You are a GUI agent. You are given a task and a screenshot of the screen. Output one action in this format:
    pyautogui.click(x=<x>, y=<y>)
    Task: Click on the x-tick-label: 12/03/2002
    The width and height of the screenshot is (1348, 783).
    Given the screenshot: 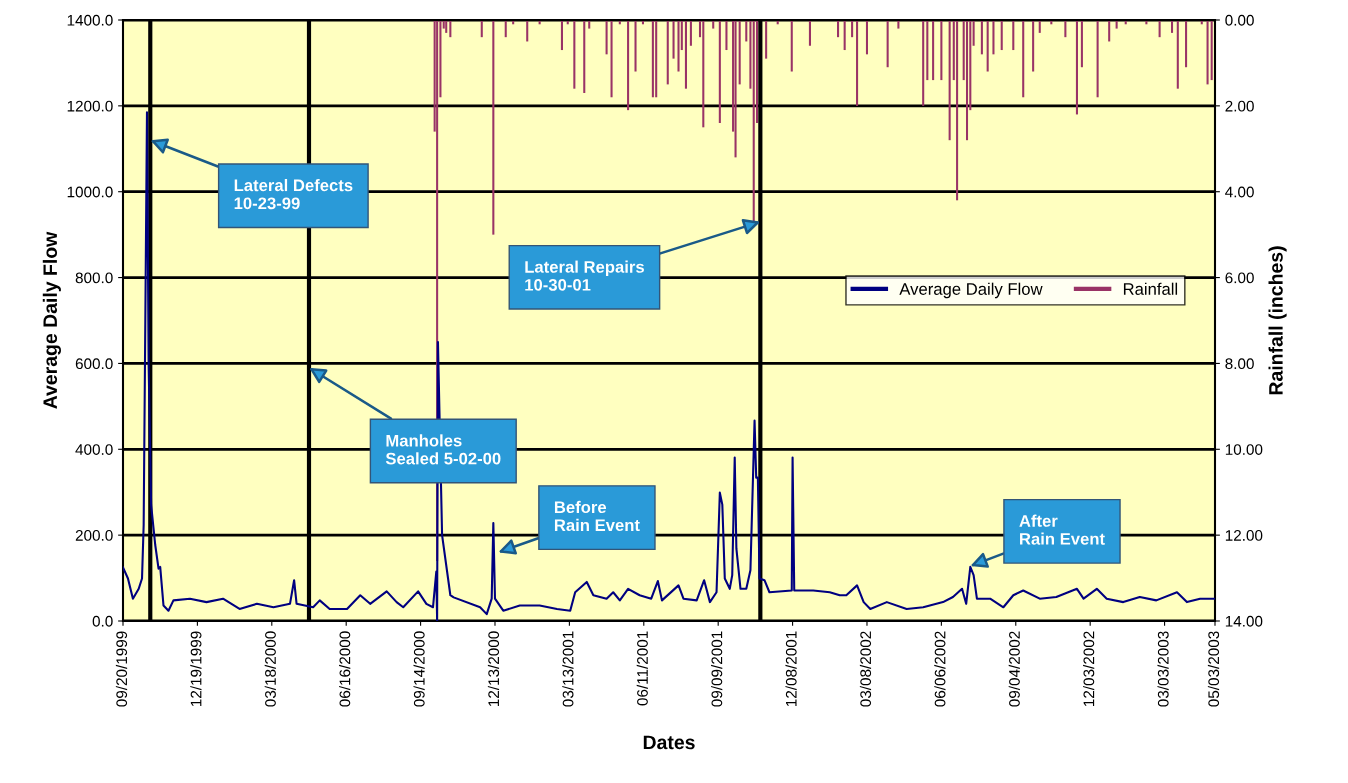 What is the action you would take?
    pyautogui.click(x=1089, y=669)
    